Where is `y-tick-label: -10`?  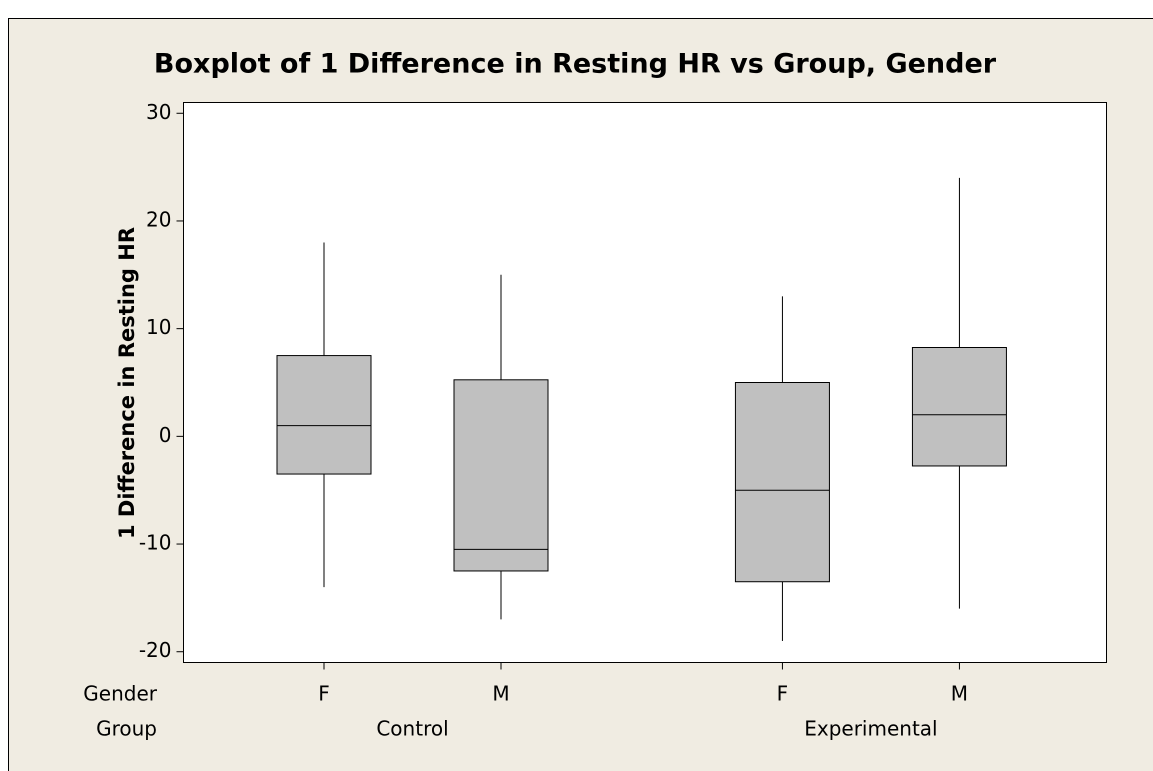
y-tick-label: -10 is located at coordinates (155, 543).